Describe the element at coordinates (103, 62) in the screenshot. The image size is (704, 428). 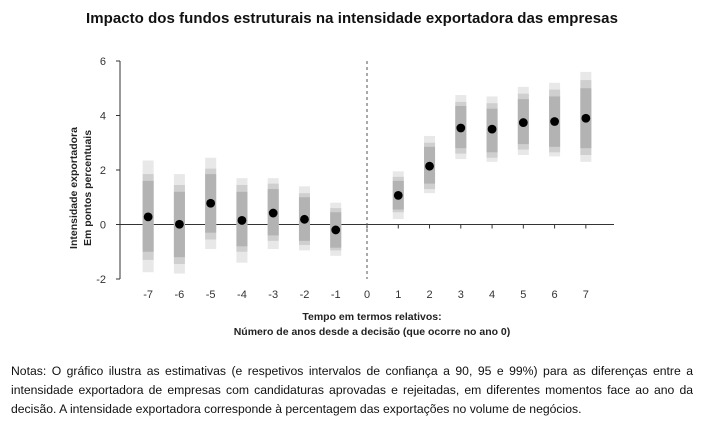
I see `y-tick-label: 6` at that location.